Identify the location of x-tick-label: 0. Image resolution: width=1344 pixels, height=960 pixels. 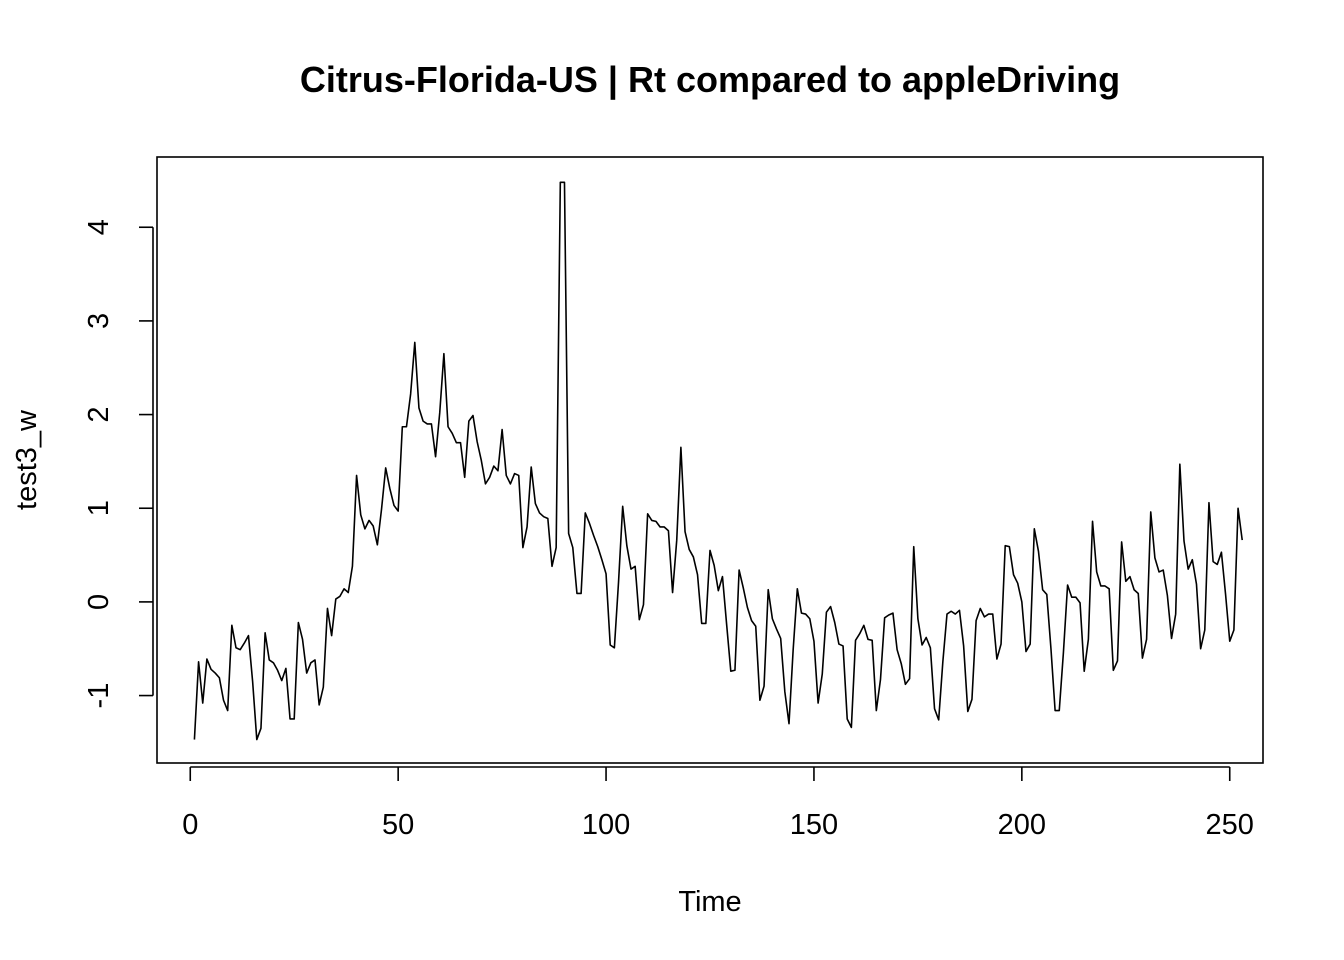
(190, 825).